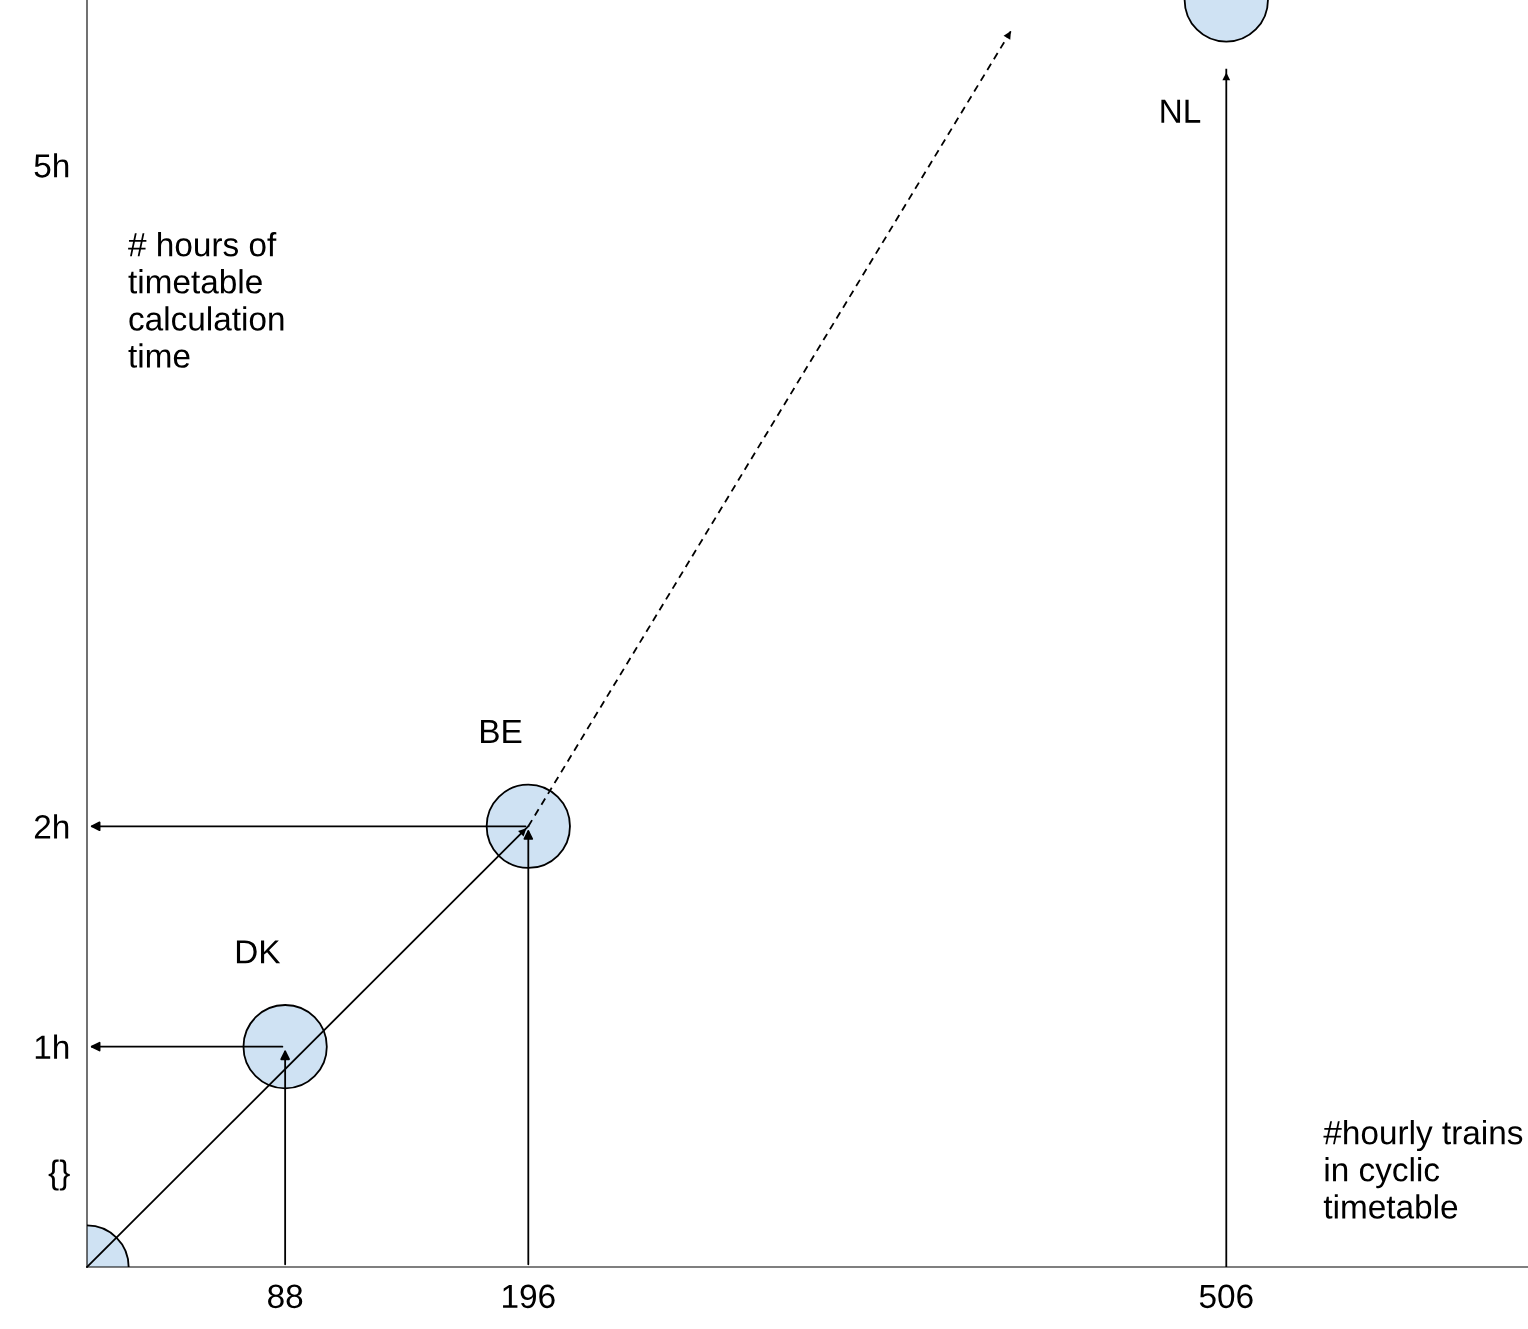 The height and width of the screenshot is (1329, 1528). I want to click on ref-line-label: NL, so click(1181, 111).